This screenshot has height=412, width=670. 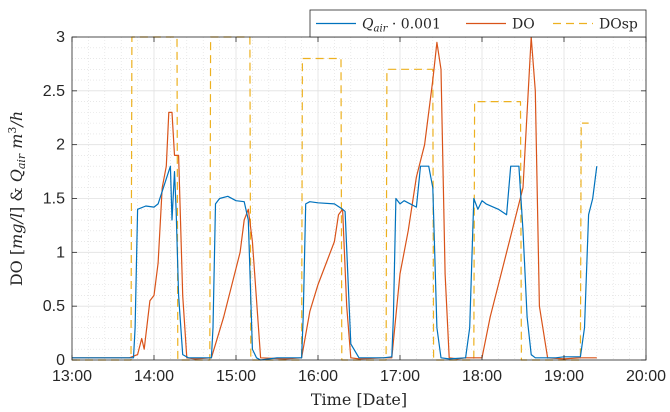 What do you see at coordinates (236, 376) in the screenshot?
I see `x-tick-label: 15:00` at bounding box center [236, 376].